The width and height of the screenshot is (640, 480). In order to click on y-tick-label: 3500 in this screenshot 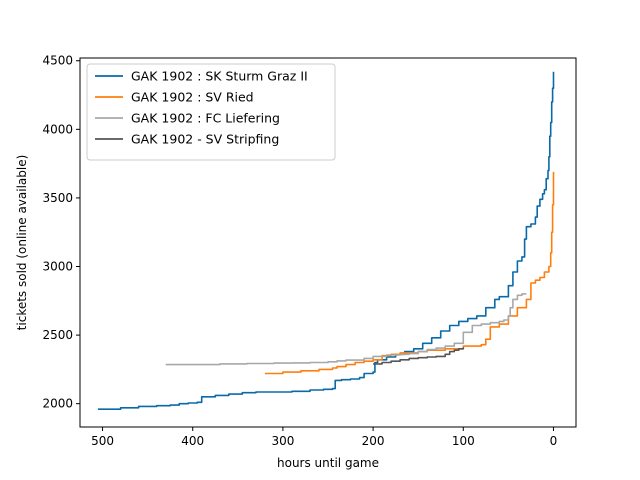, I will do `click(57, 198)`.